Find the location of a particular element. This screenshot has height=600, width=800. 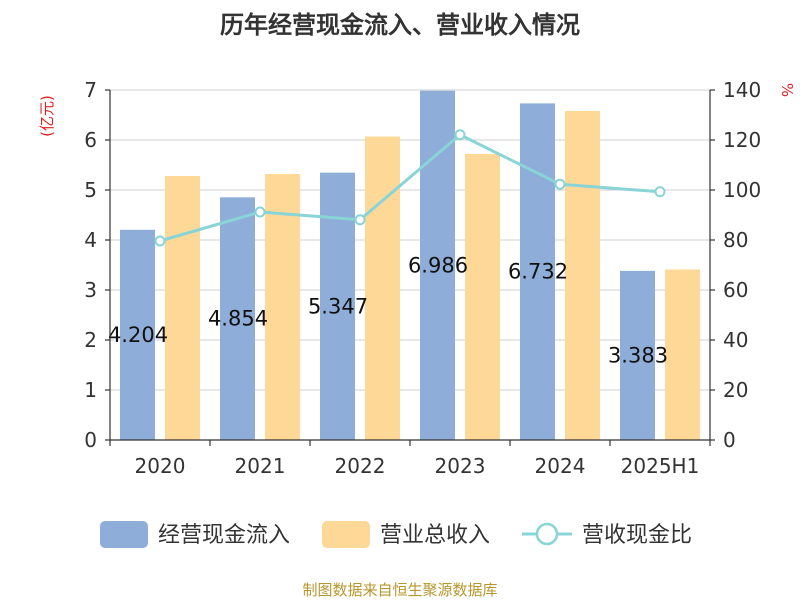

bar-data-label: 6.986 is located at coordinates (438, 265).